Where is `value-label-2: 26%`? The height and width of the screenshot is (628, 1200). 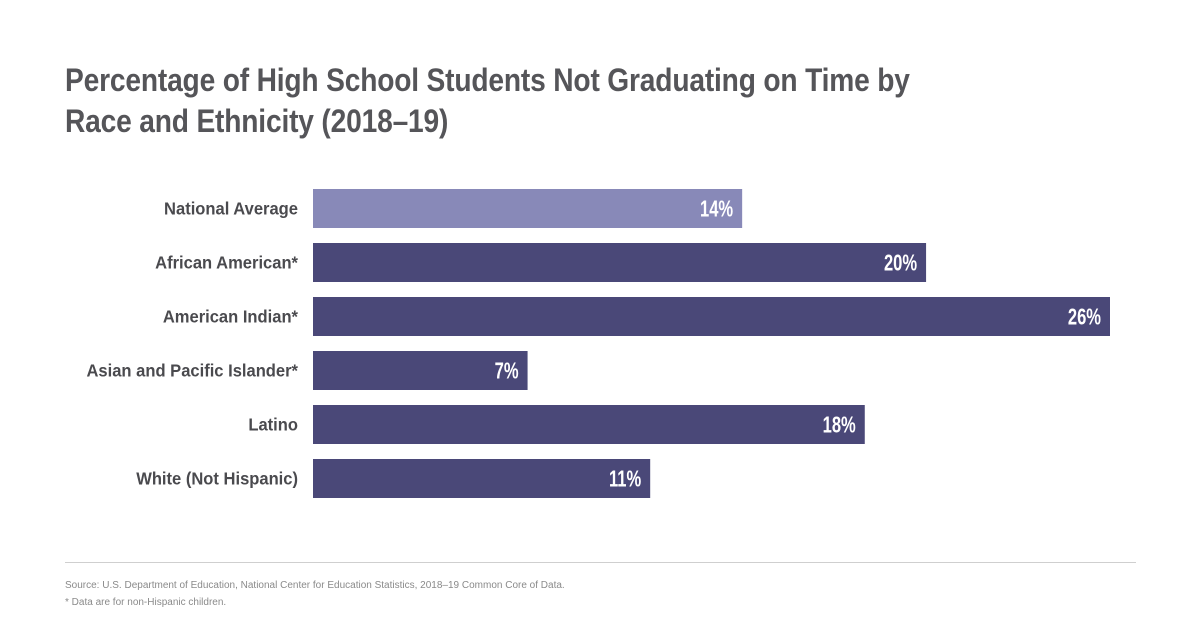 value-label-2: 26% is located at coordinates (1084, 317).